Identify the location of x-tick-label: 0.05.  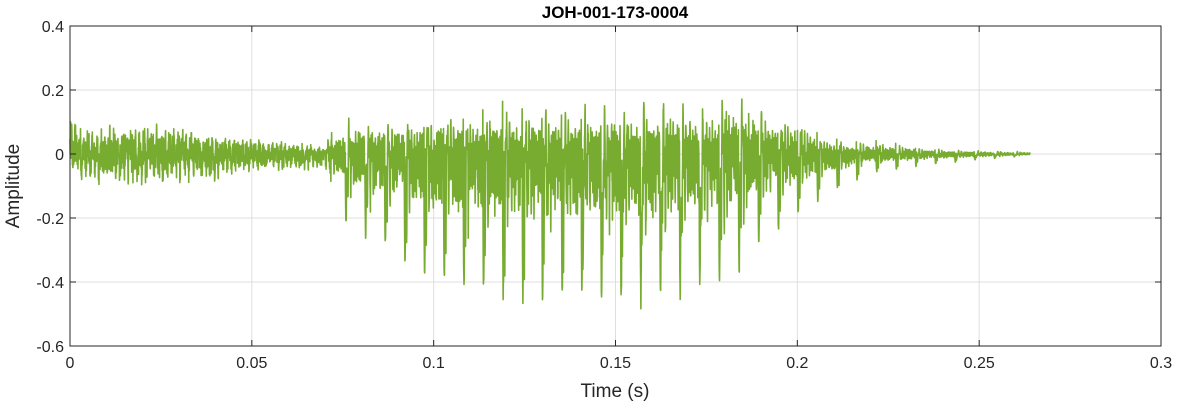
(251, 363).